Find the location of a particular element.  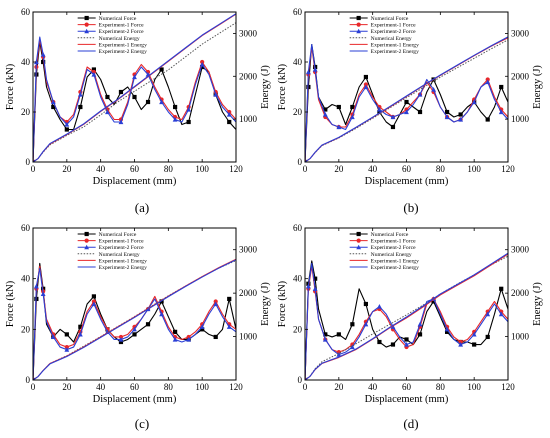

x-tick-label: 60 is located at coordinates (407, 169).